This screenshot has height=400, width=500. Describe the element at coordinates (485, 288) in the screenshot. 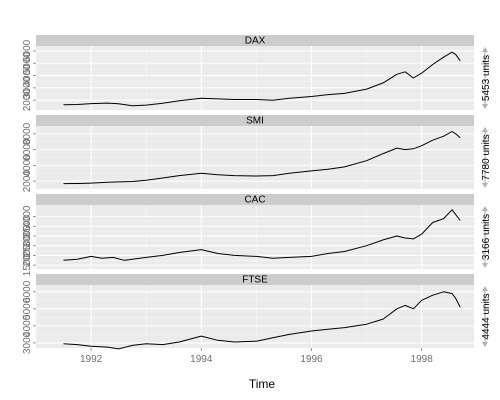

I see `scale-arrow-up-ftse` at that location.